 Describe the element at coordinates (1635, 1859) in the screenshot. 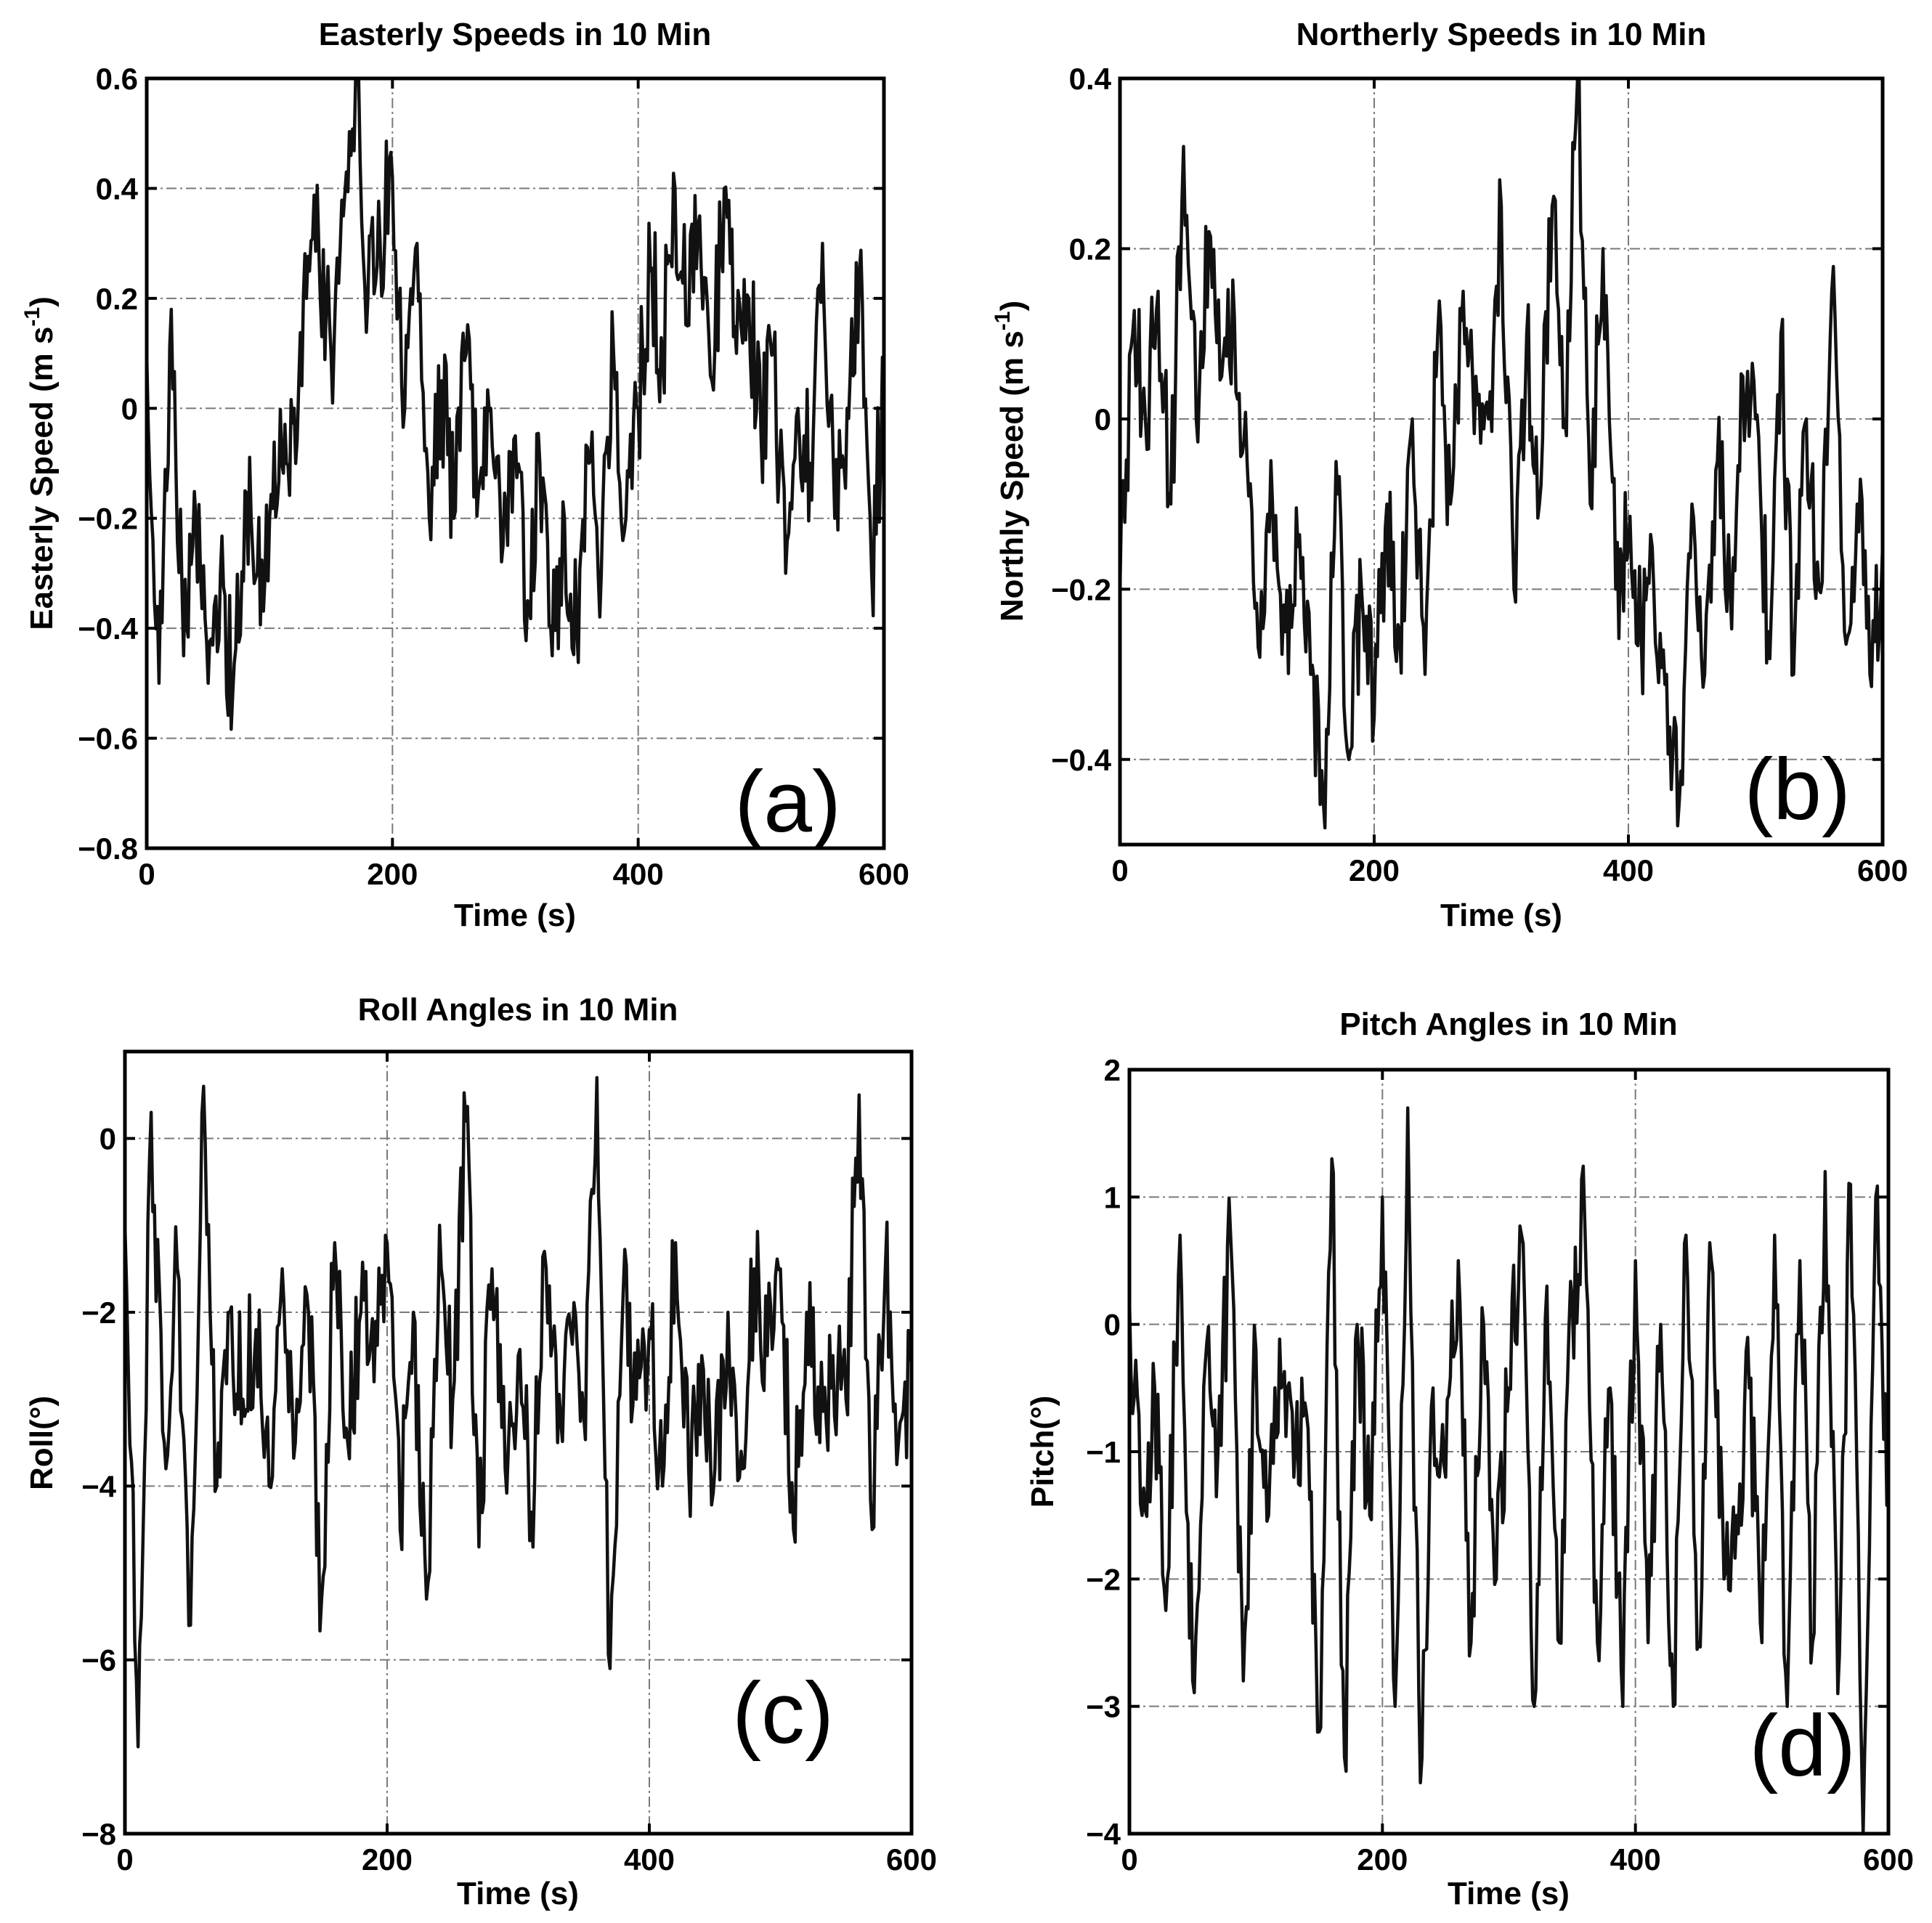

I see `panel-d-xtick-label-2: 400` at that location.